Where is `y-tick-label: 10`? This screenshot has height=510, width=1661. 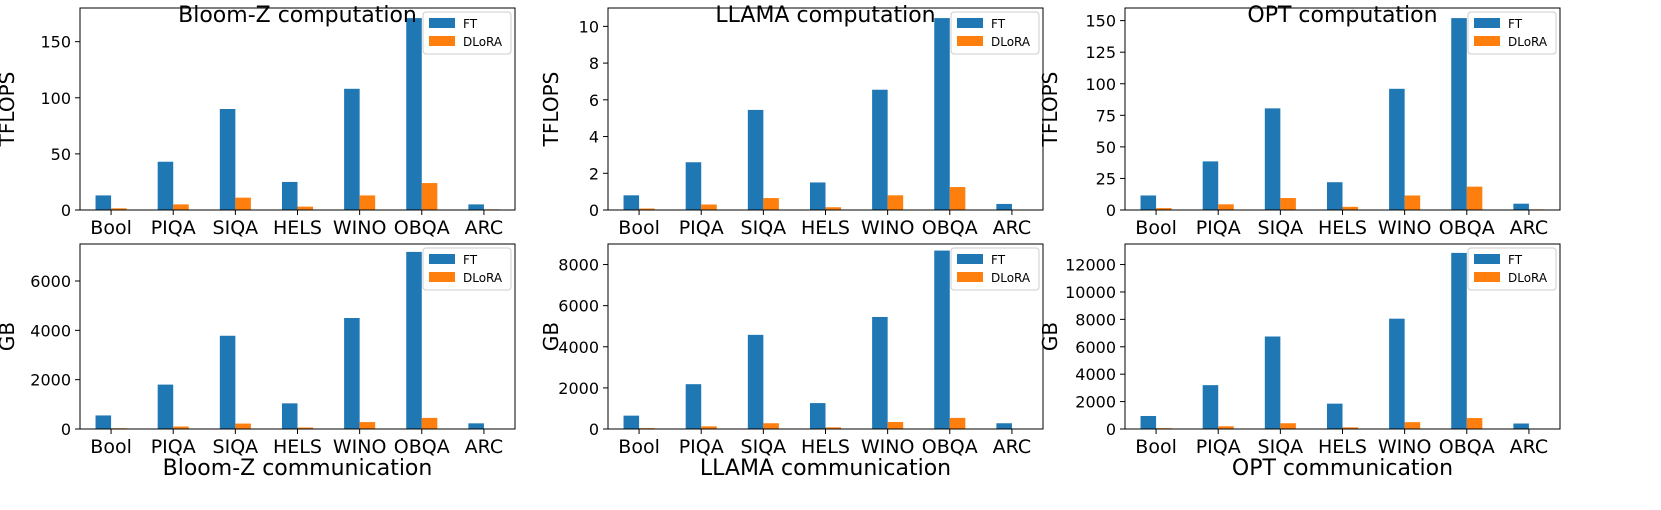
y-tick-label: 10 is located at coordinates (589, 26).